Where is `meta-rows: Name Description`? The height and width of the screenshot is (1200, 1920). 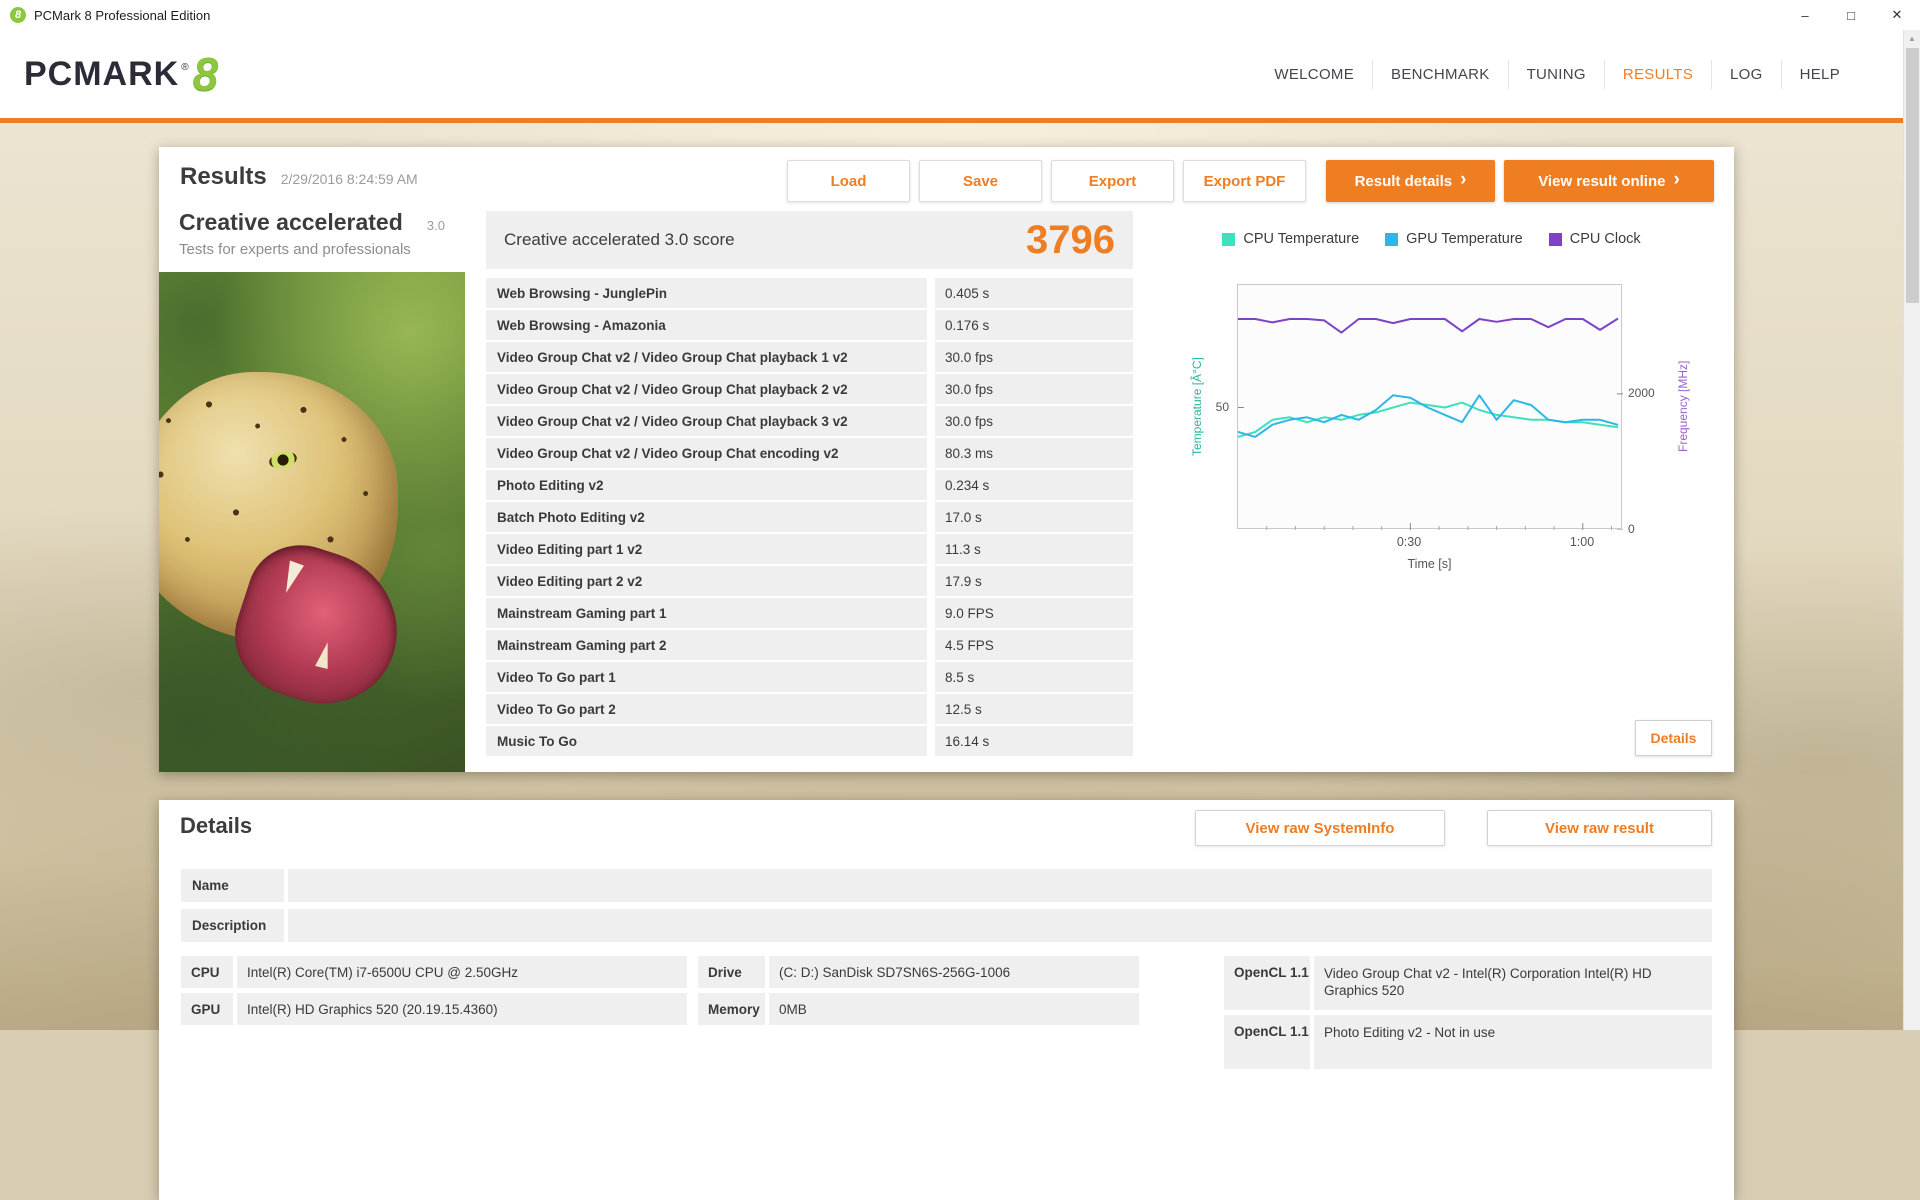
meta-rows: Name Description is located at coordinates (946, 909).